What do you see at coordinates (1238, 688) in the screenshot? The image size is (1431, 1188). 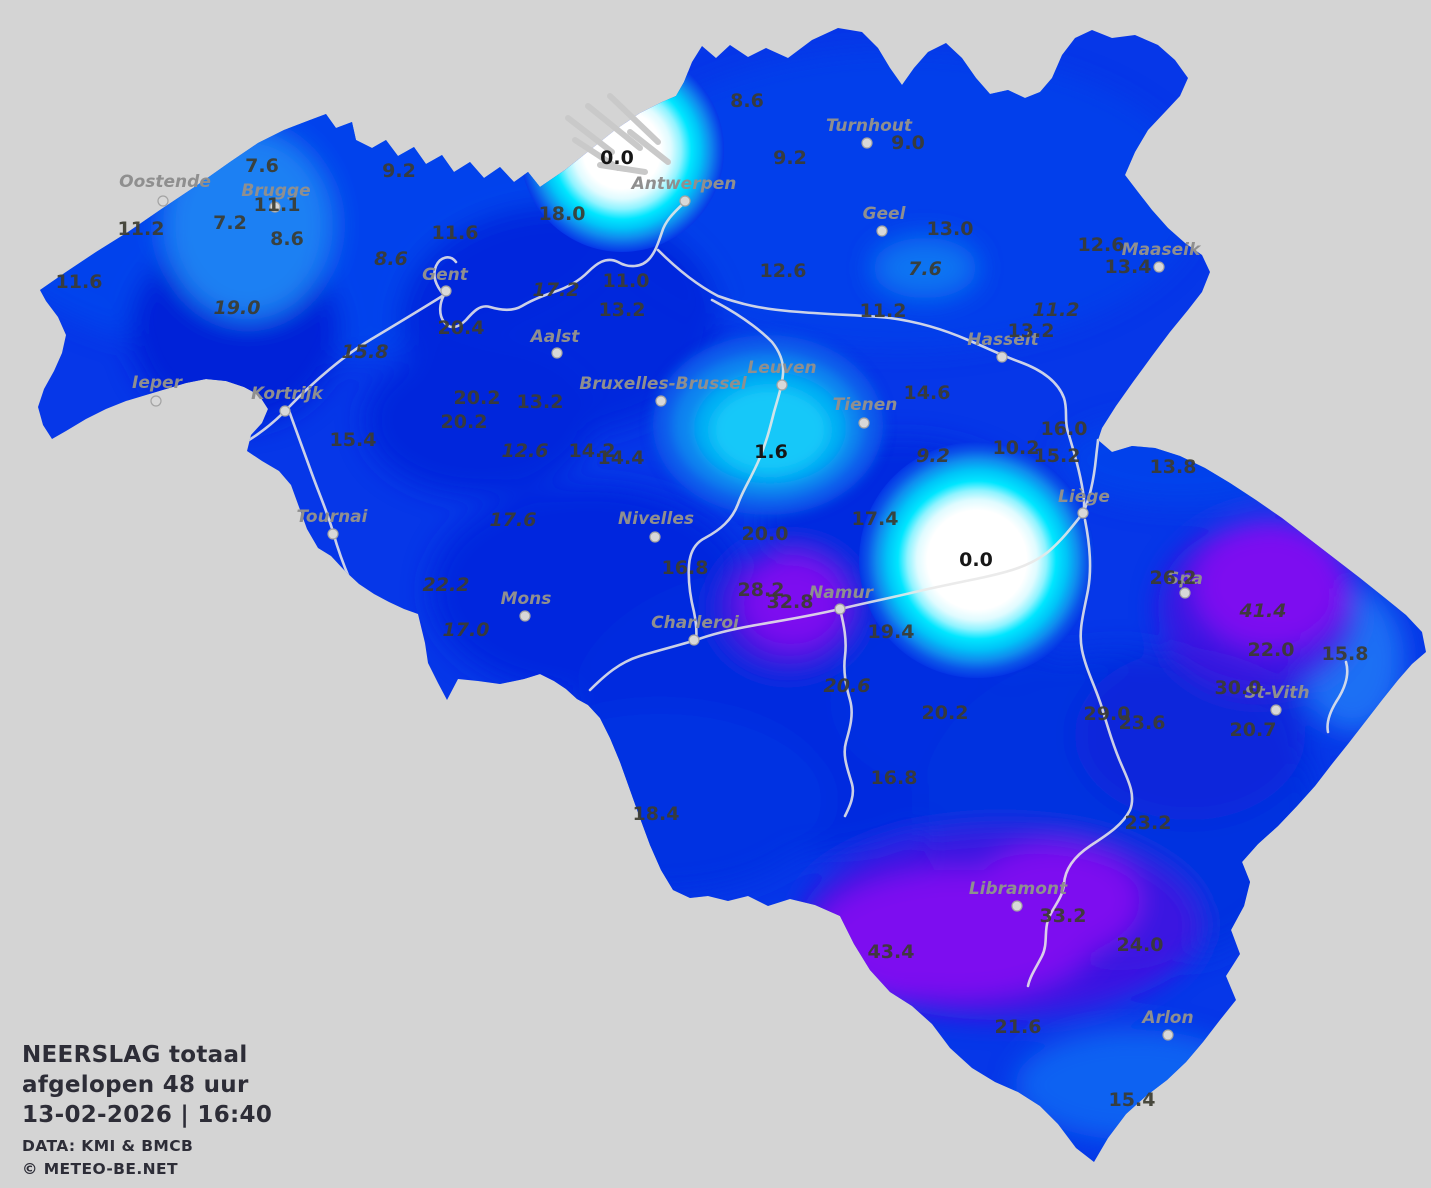 I see `rain-value-label: 30.0` at bounding box center [1238, 688].